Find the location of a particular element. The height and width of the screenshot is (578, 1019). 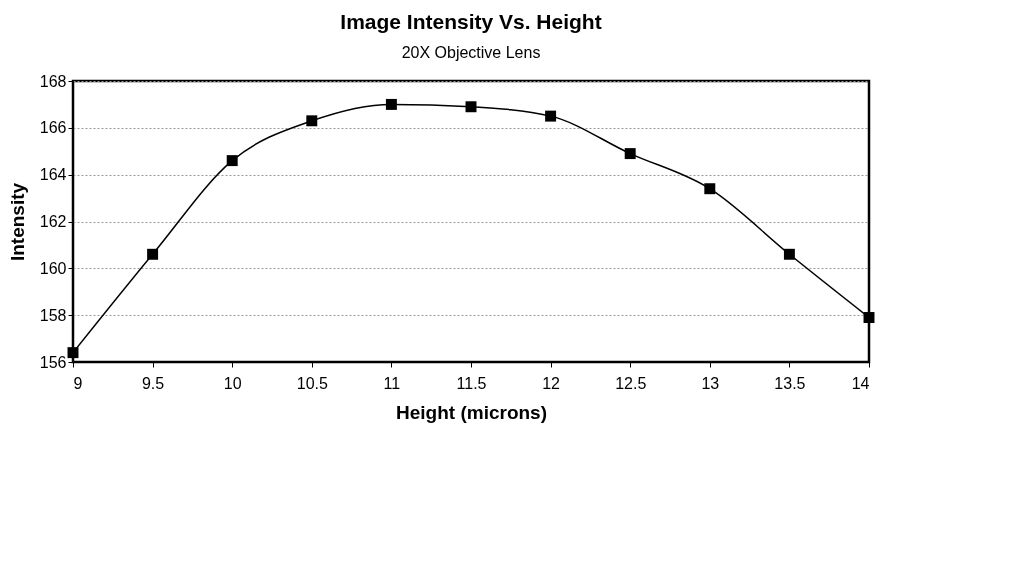

x-axis-title: Height (microns) is located at coordinates (471, 412).